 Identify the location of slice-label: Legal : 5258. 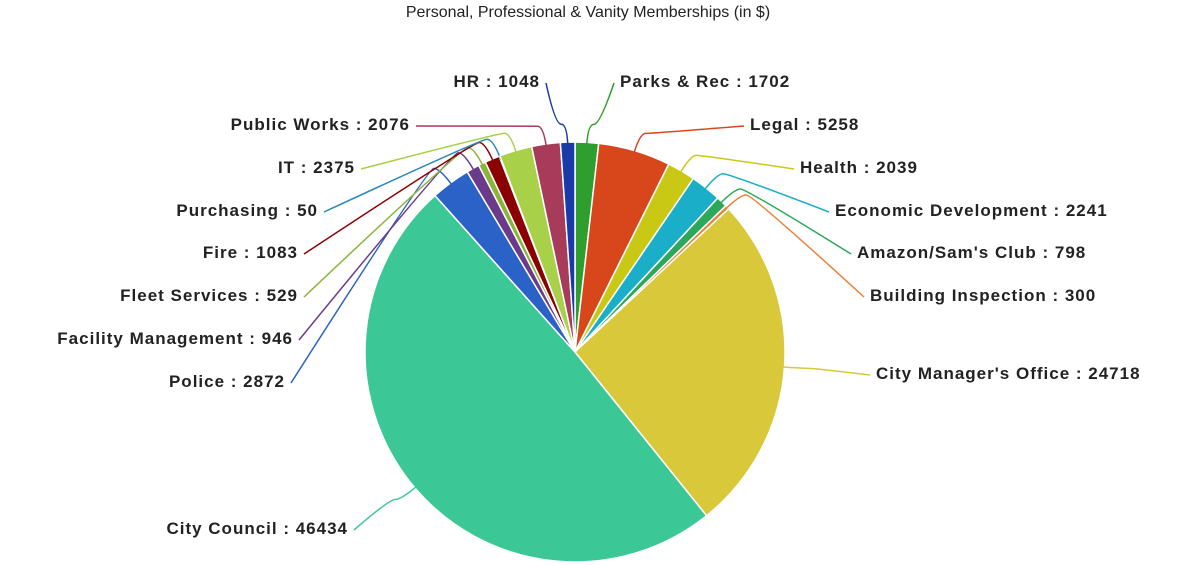
(804, 124).